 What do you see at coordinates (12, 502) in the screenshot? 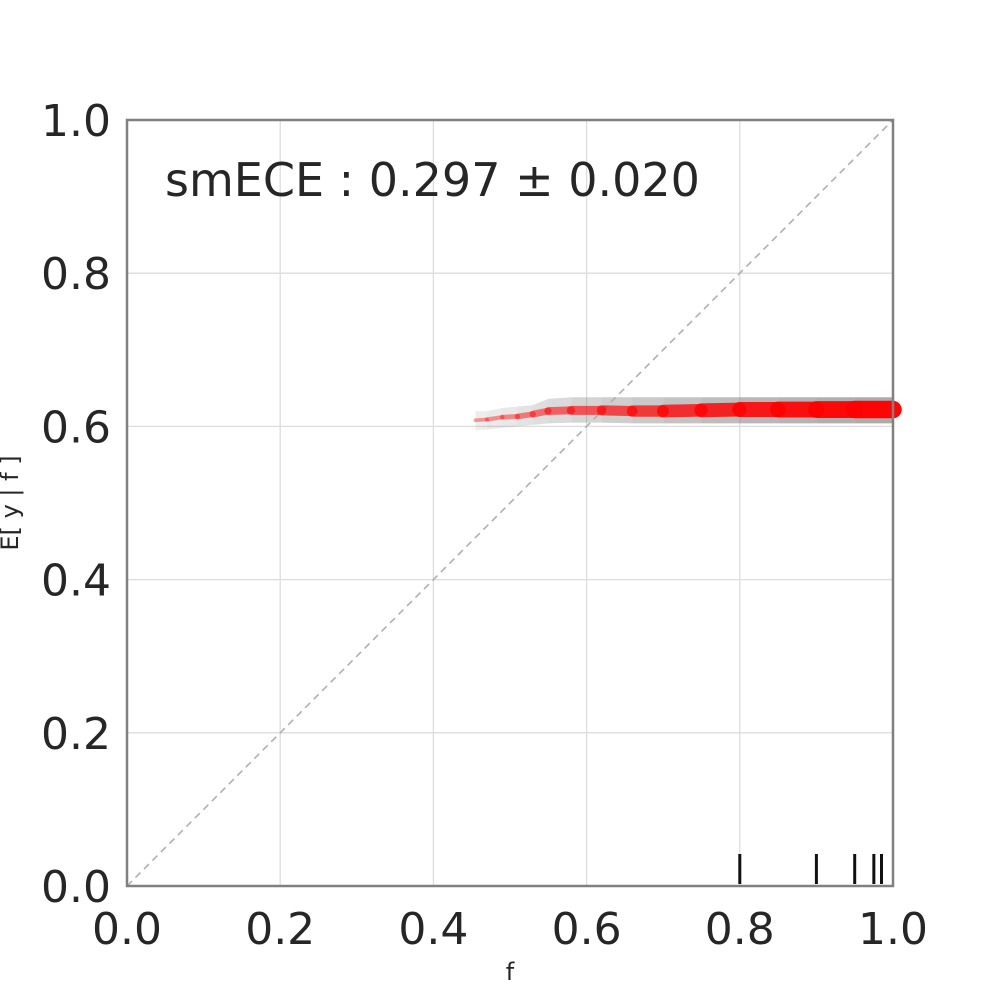
I see `y-axis-label: E[ y | f ]` at bounding box center [12, 502].